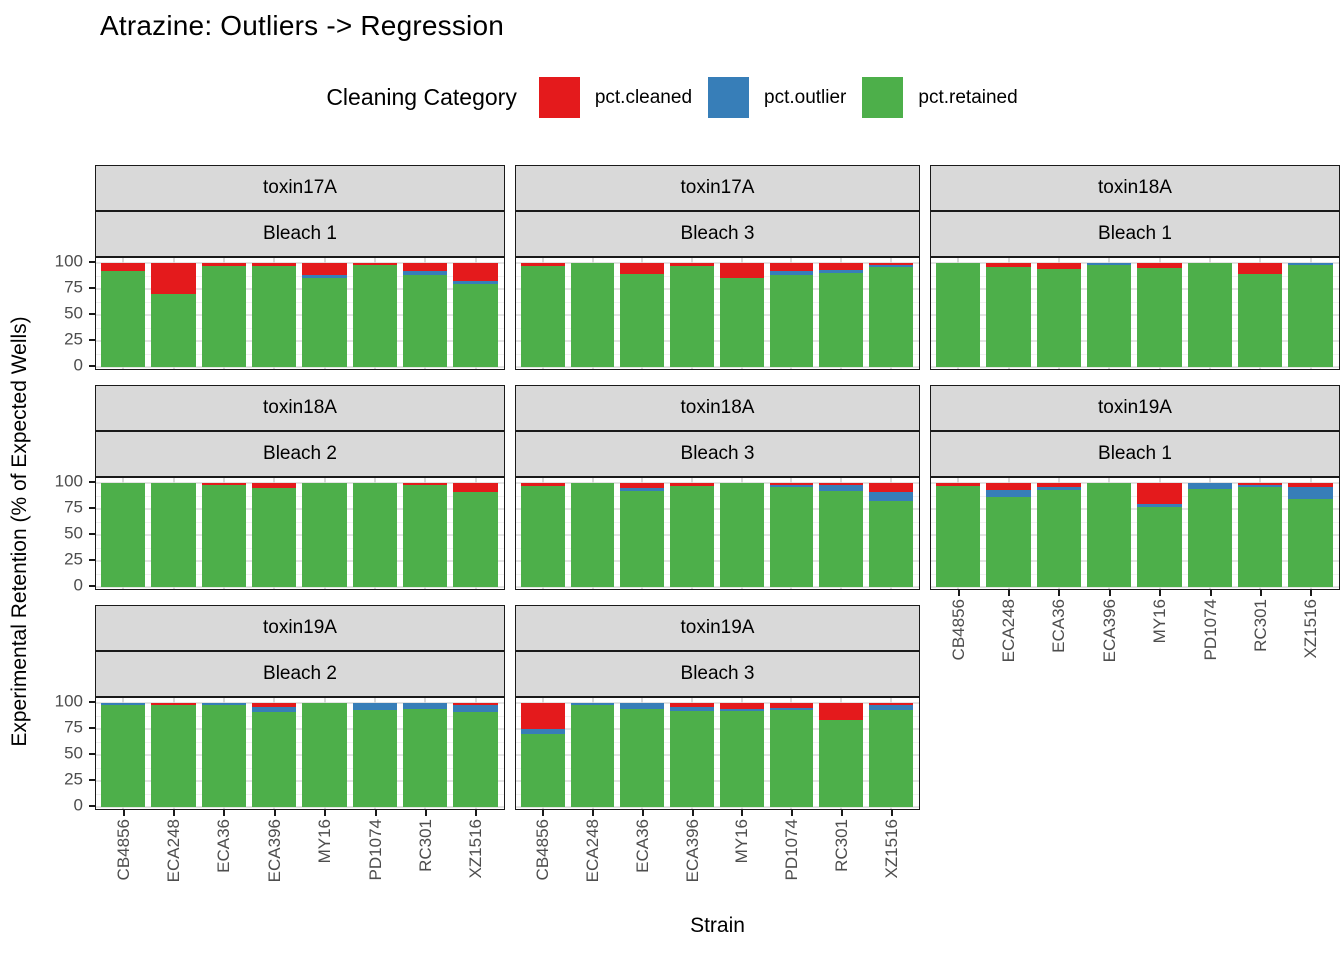  I want to click on stacked-bar-PD1074, so click(375, 535).